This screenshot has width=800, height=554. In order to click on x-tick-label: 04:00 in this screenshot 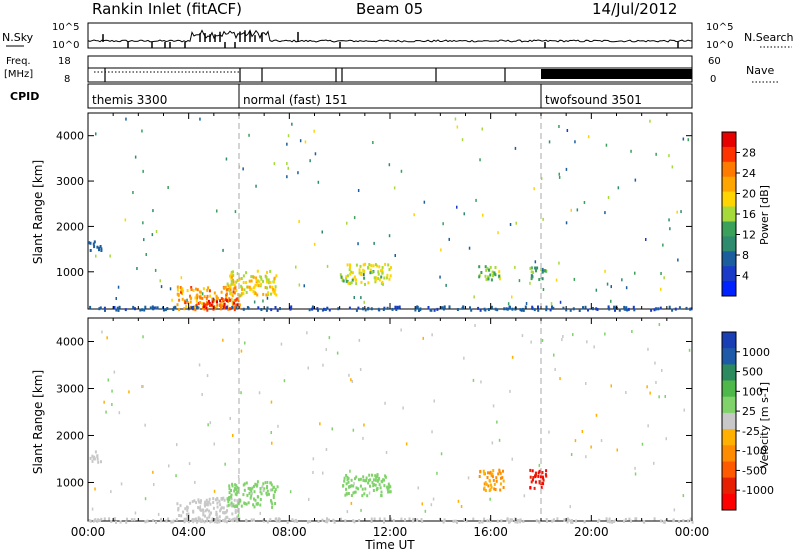, I will do `click(188, 532)`.